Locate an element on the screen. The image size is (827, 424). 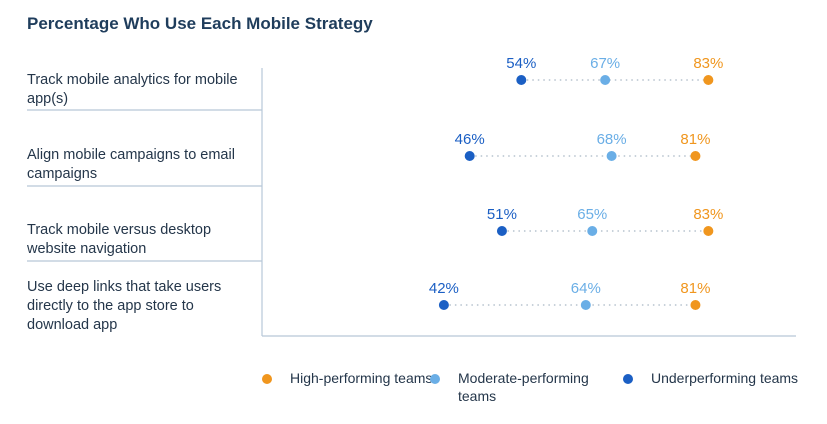
data-label-under-4: 42% is located at coordinates (444, 288).